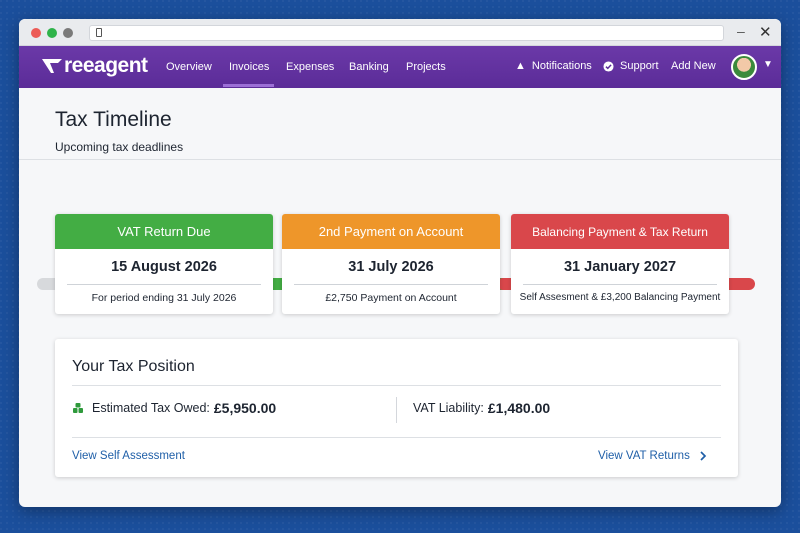 The height and width of the screenshot is (533, 800). Describe the element at coordinates (620, 231) in the screenshot. I see `card-title: Balancing Payment & Tax Return` at that location.